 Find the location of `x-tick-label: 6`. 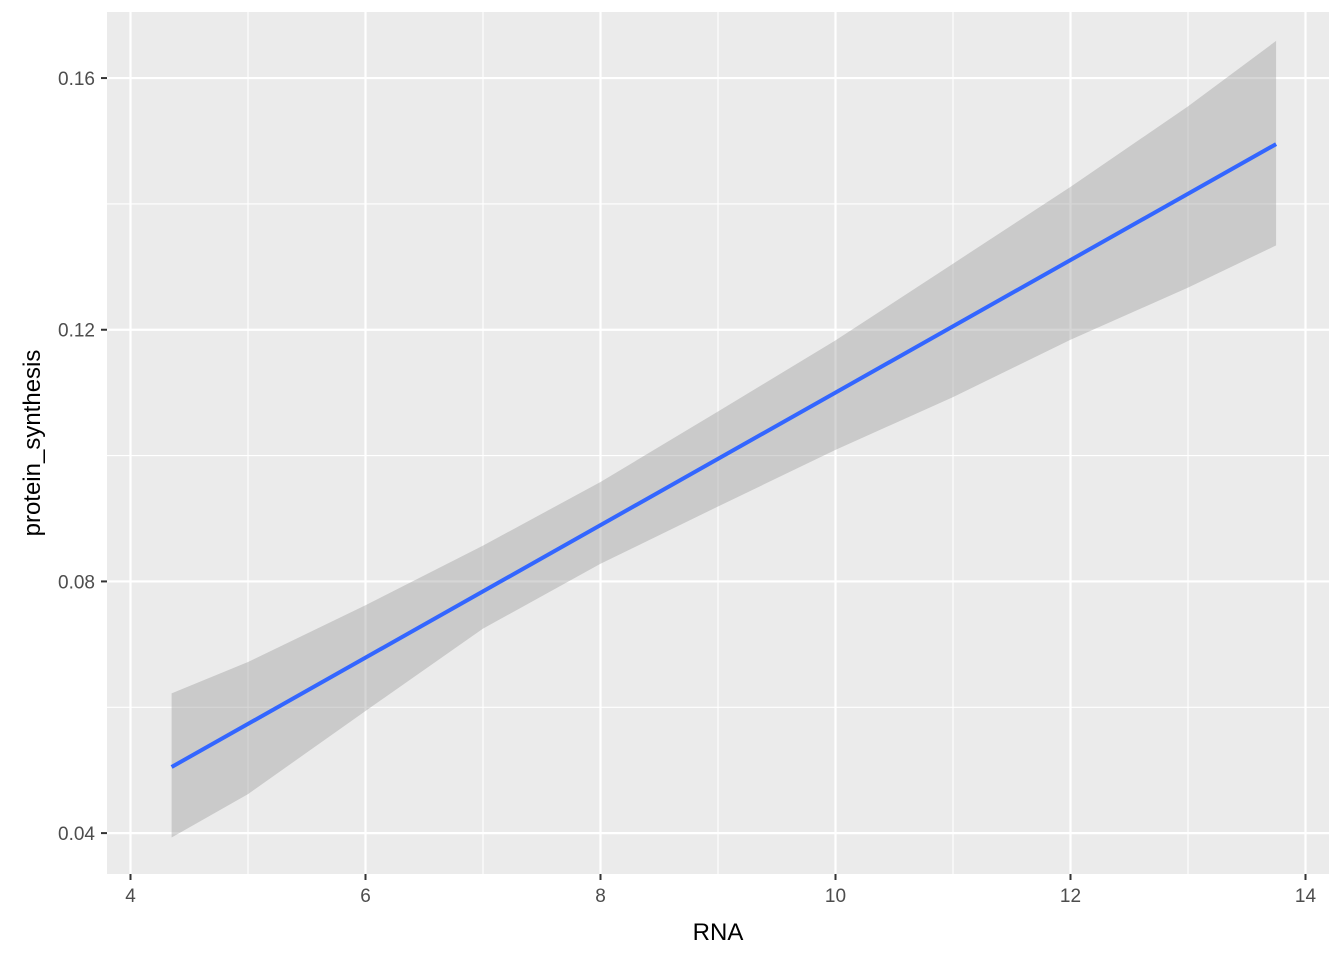

x-tick-label: 6 is located at coordinates (365, 896).